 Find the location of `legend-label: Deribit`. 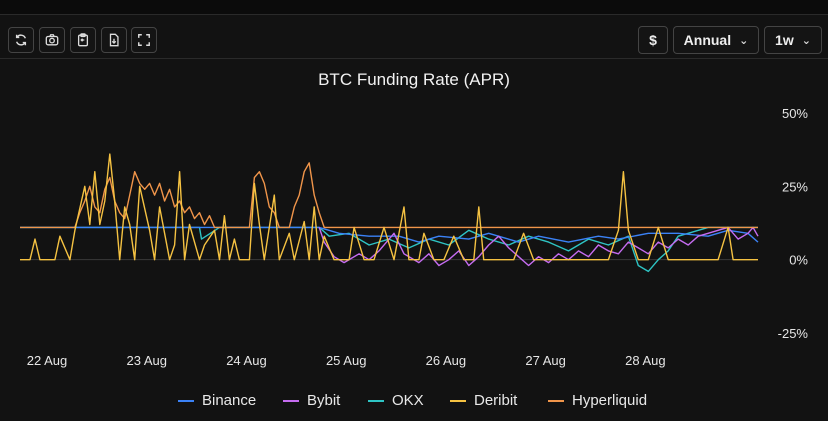

legend-label: Deribit is located at coordinates (496, 400).